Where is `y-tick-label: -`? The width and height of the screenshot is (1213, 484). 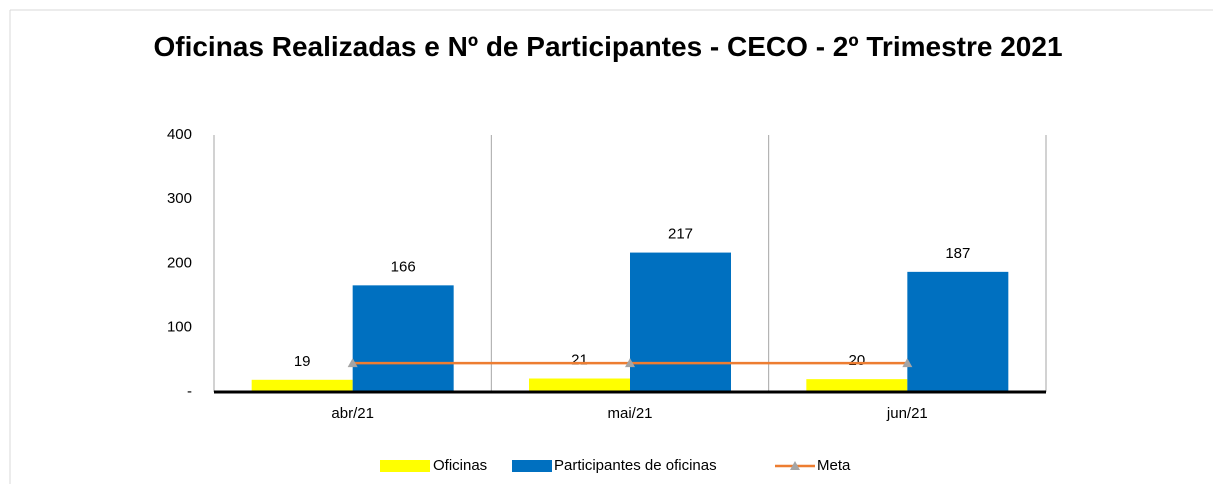
y-tick-label: - is located at coordinates (189, 391).